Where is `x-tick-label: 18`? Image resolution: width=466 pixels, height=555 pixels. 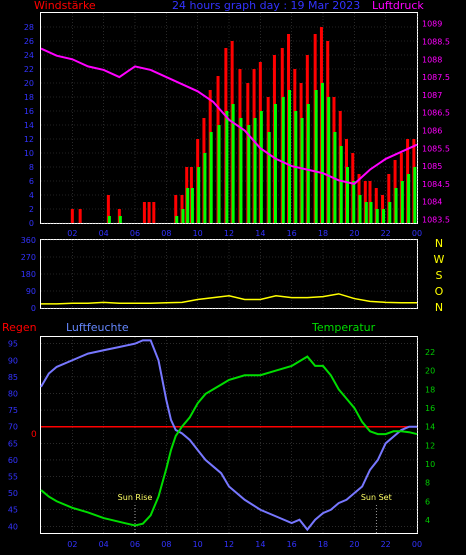 x-tick-label: 18 is located at coordinates (323, 233).